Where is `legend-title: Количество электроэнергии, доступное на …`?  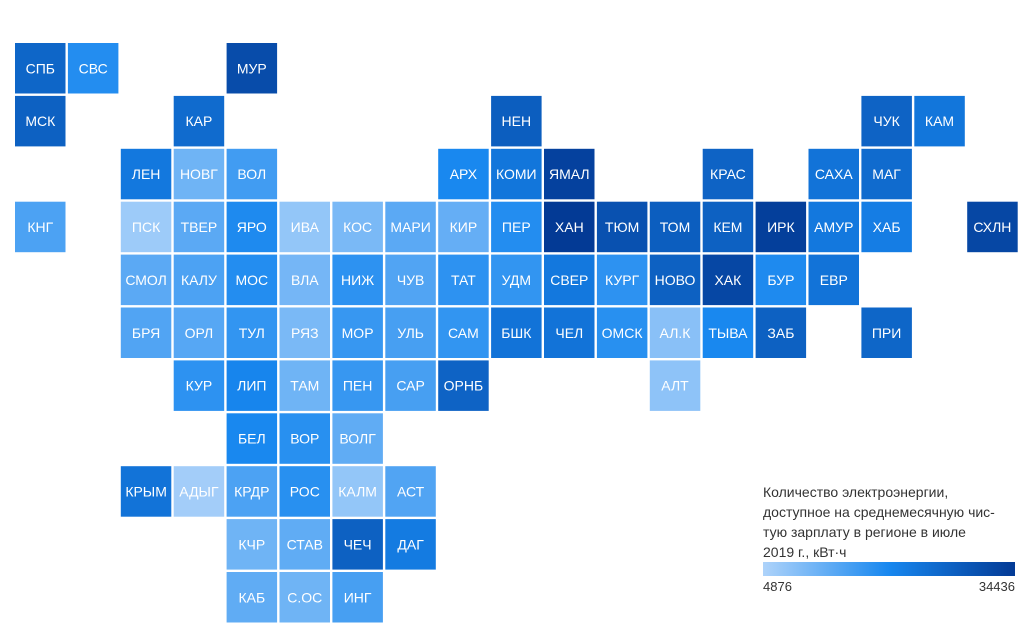
legend-title: Количество электроэнергии, доступное на … is located at coordinates (889, 522).